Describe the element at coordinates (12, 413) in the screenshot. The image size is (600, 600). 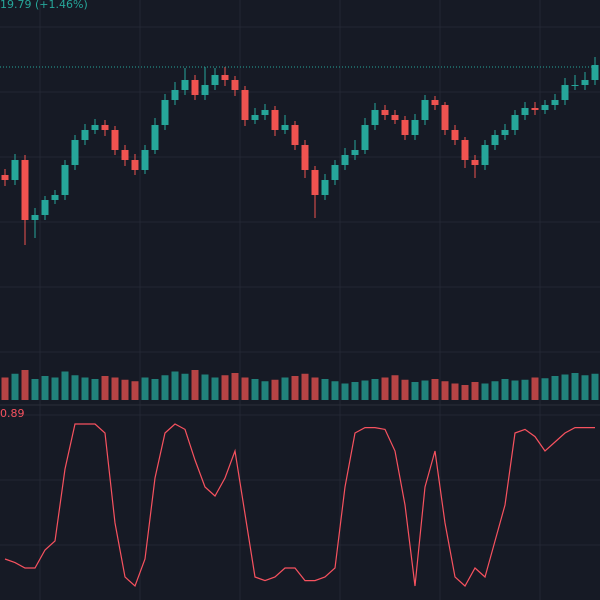
I see `oscillator-readout: 0.89` at that location.